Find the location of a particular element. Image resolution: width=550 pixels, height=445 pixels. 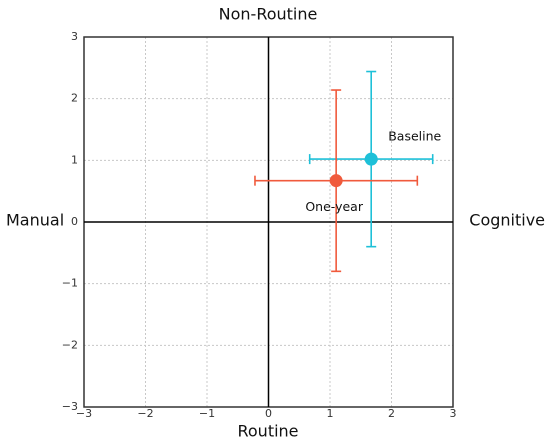

y-tick-label: 3 is located at coordinates (74, 36).